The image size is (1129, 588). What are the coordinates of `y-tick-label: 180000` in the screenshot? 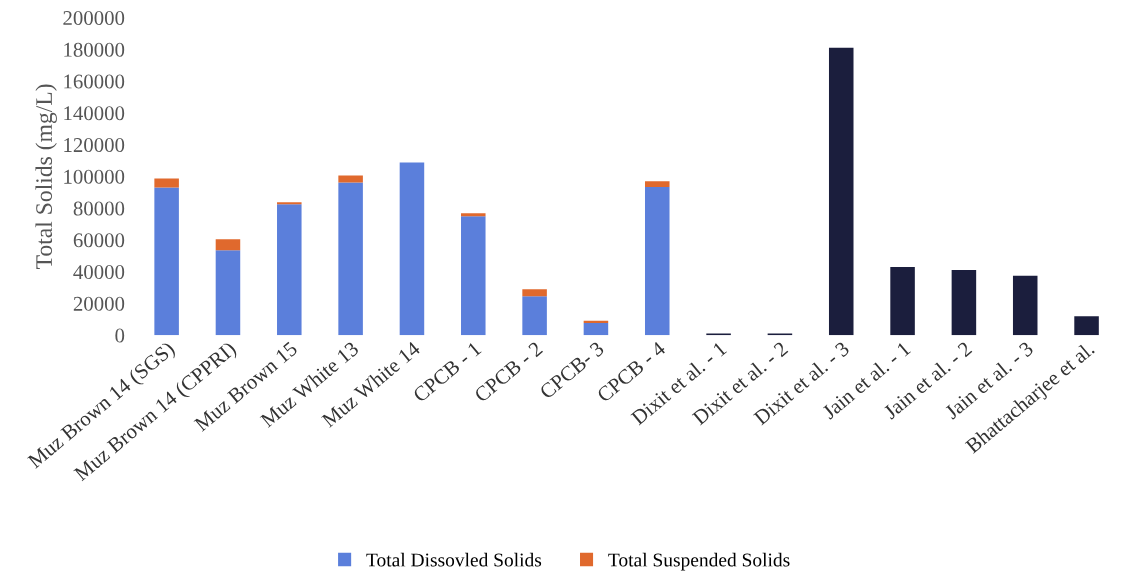 It's located at (94, 49).